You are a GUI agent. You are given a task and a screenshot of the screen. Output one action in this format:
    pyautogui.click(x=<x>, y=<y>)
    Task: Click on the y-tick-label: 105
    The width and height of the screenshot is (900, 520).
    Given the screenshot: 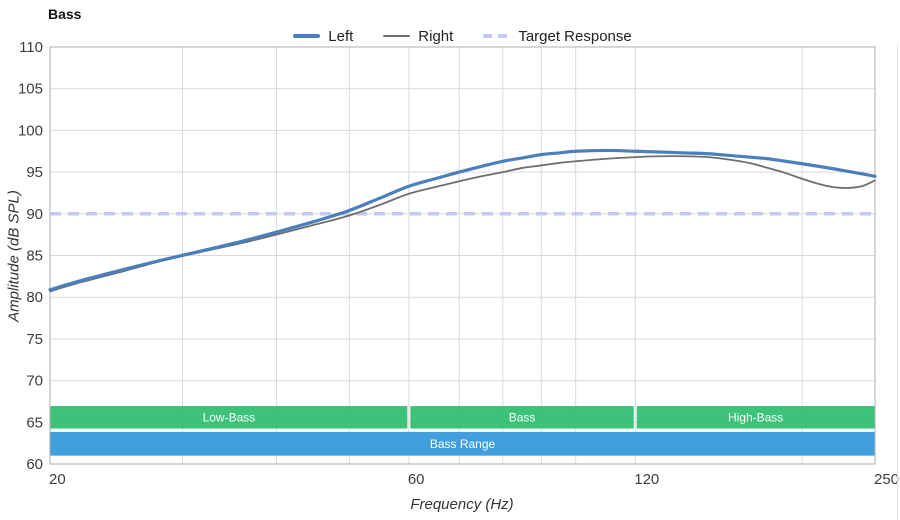 What is the action you would take?
    pyautogui.click(x=30, y=89)
    